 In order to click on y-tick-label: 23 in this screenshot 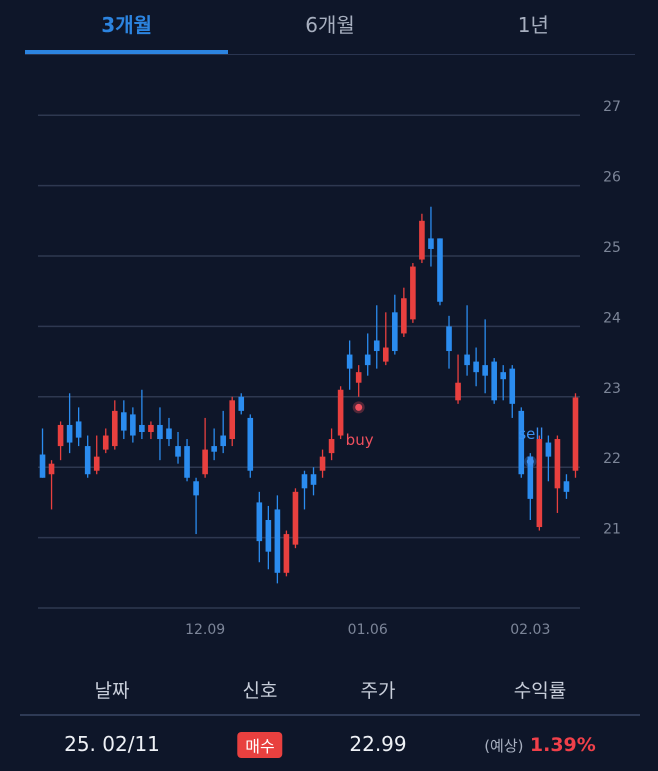, I will do `click(612, 389)`.